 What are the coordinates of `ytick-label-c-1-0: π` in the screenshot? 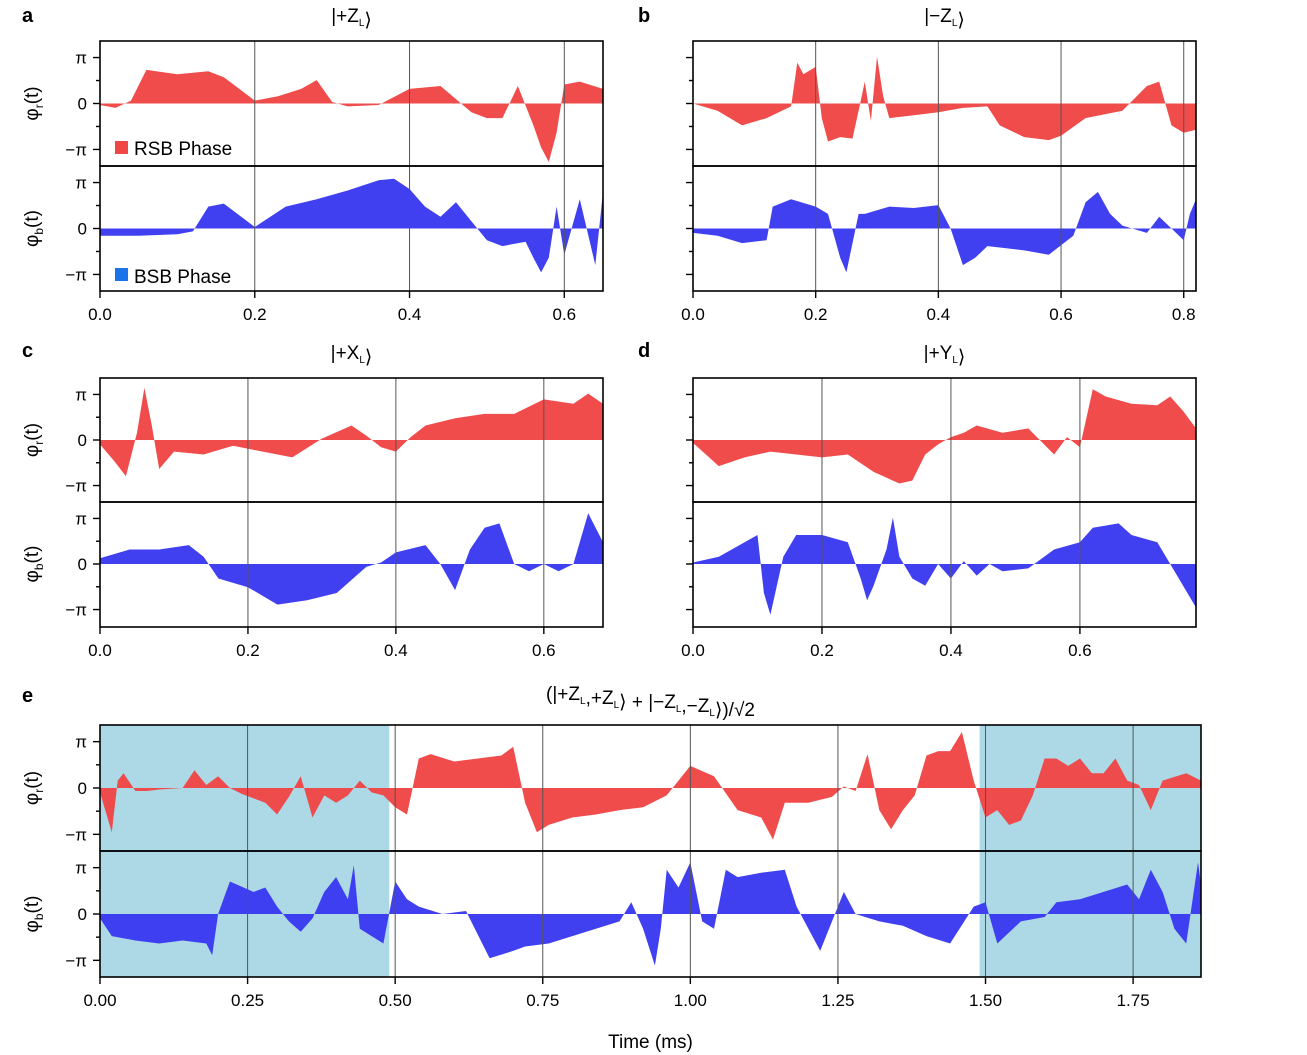 It's located at (81, 518).